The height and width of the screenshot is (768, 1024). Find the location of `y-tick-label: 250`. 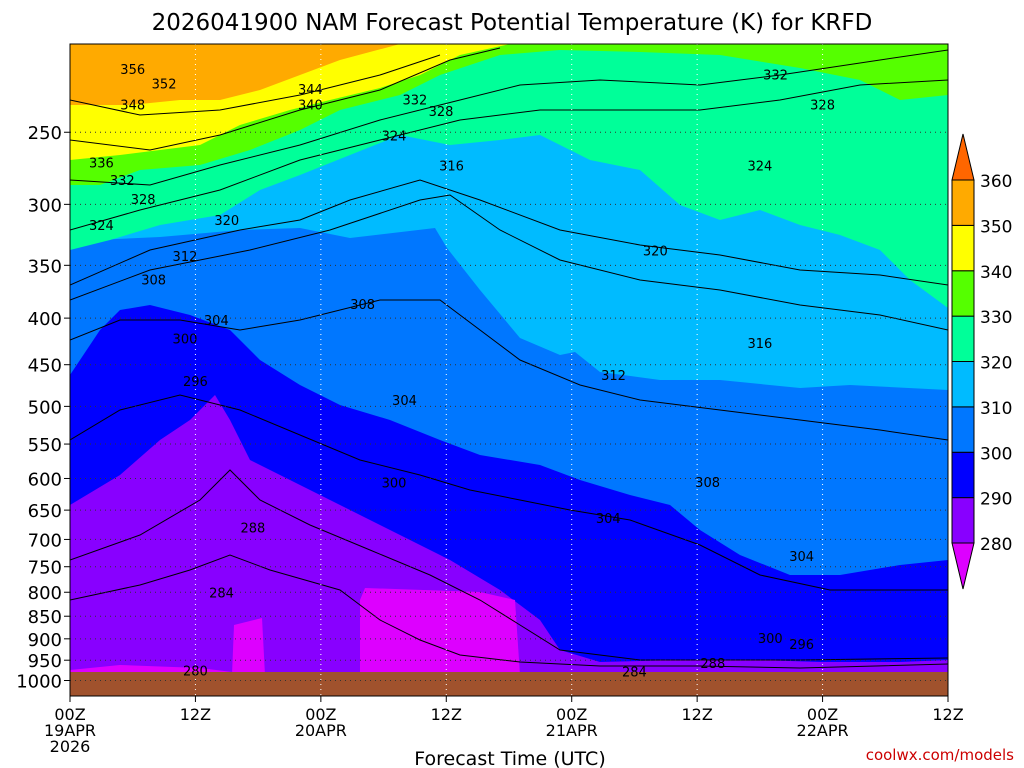

y-tick-label: 250 is located at coordinates (45, 133).